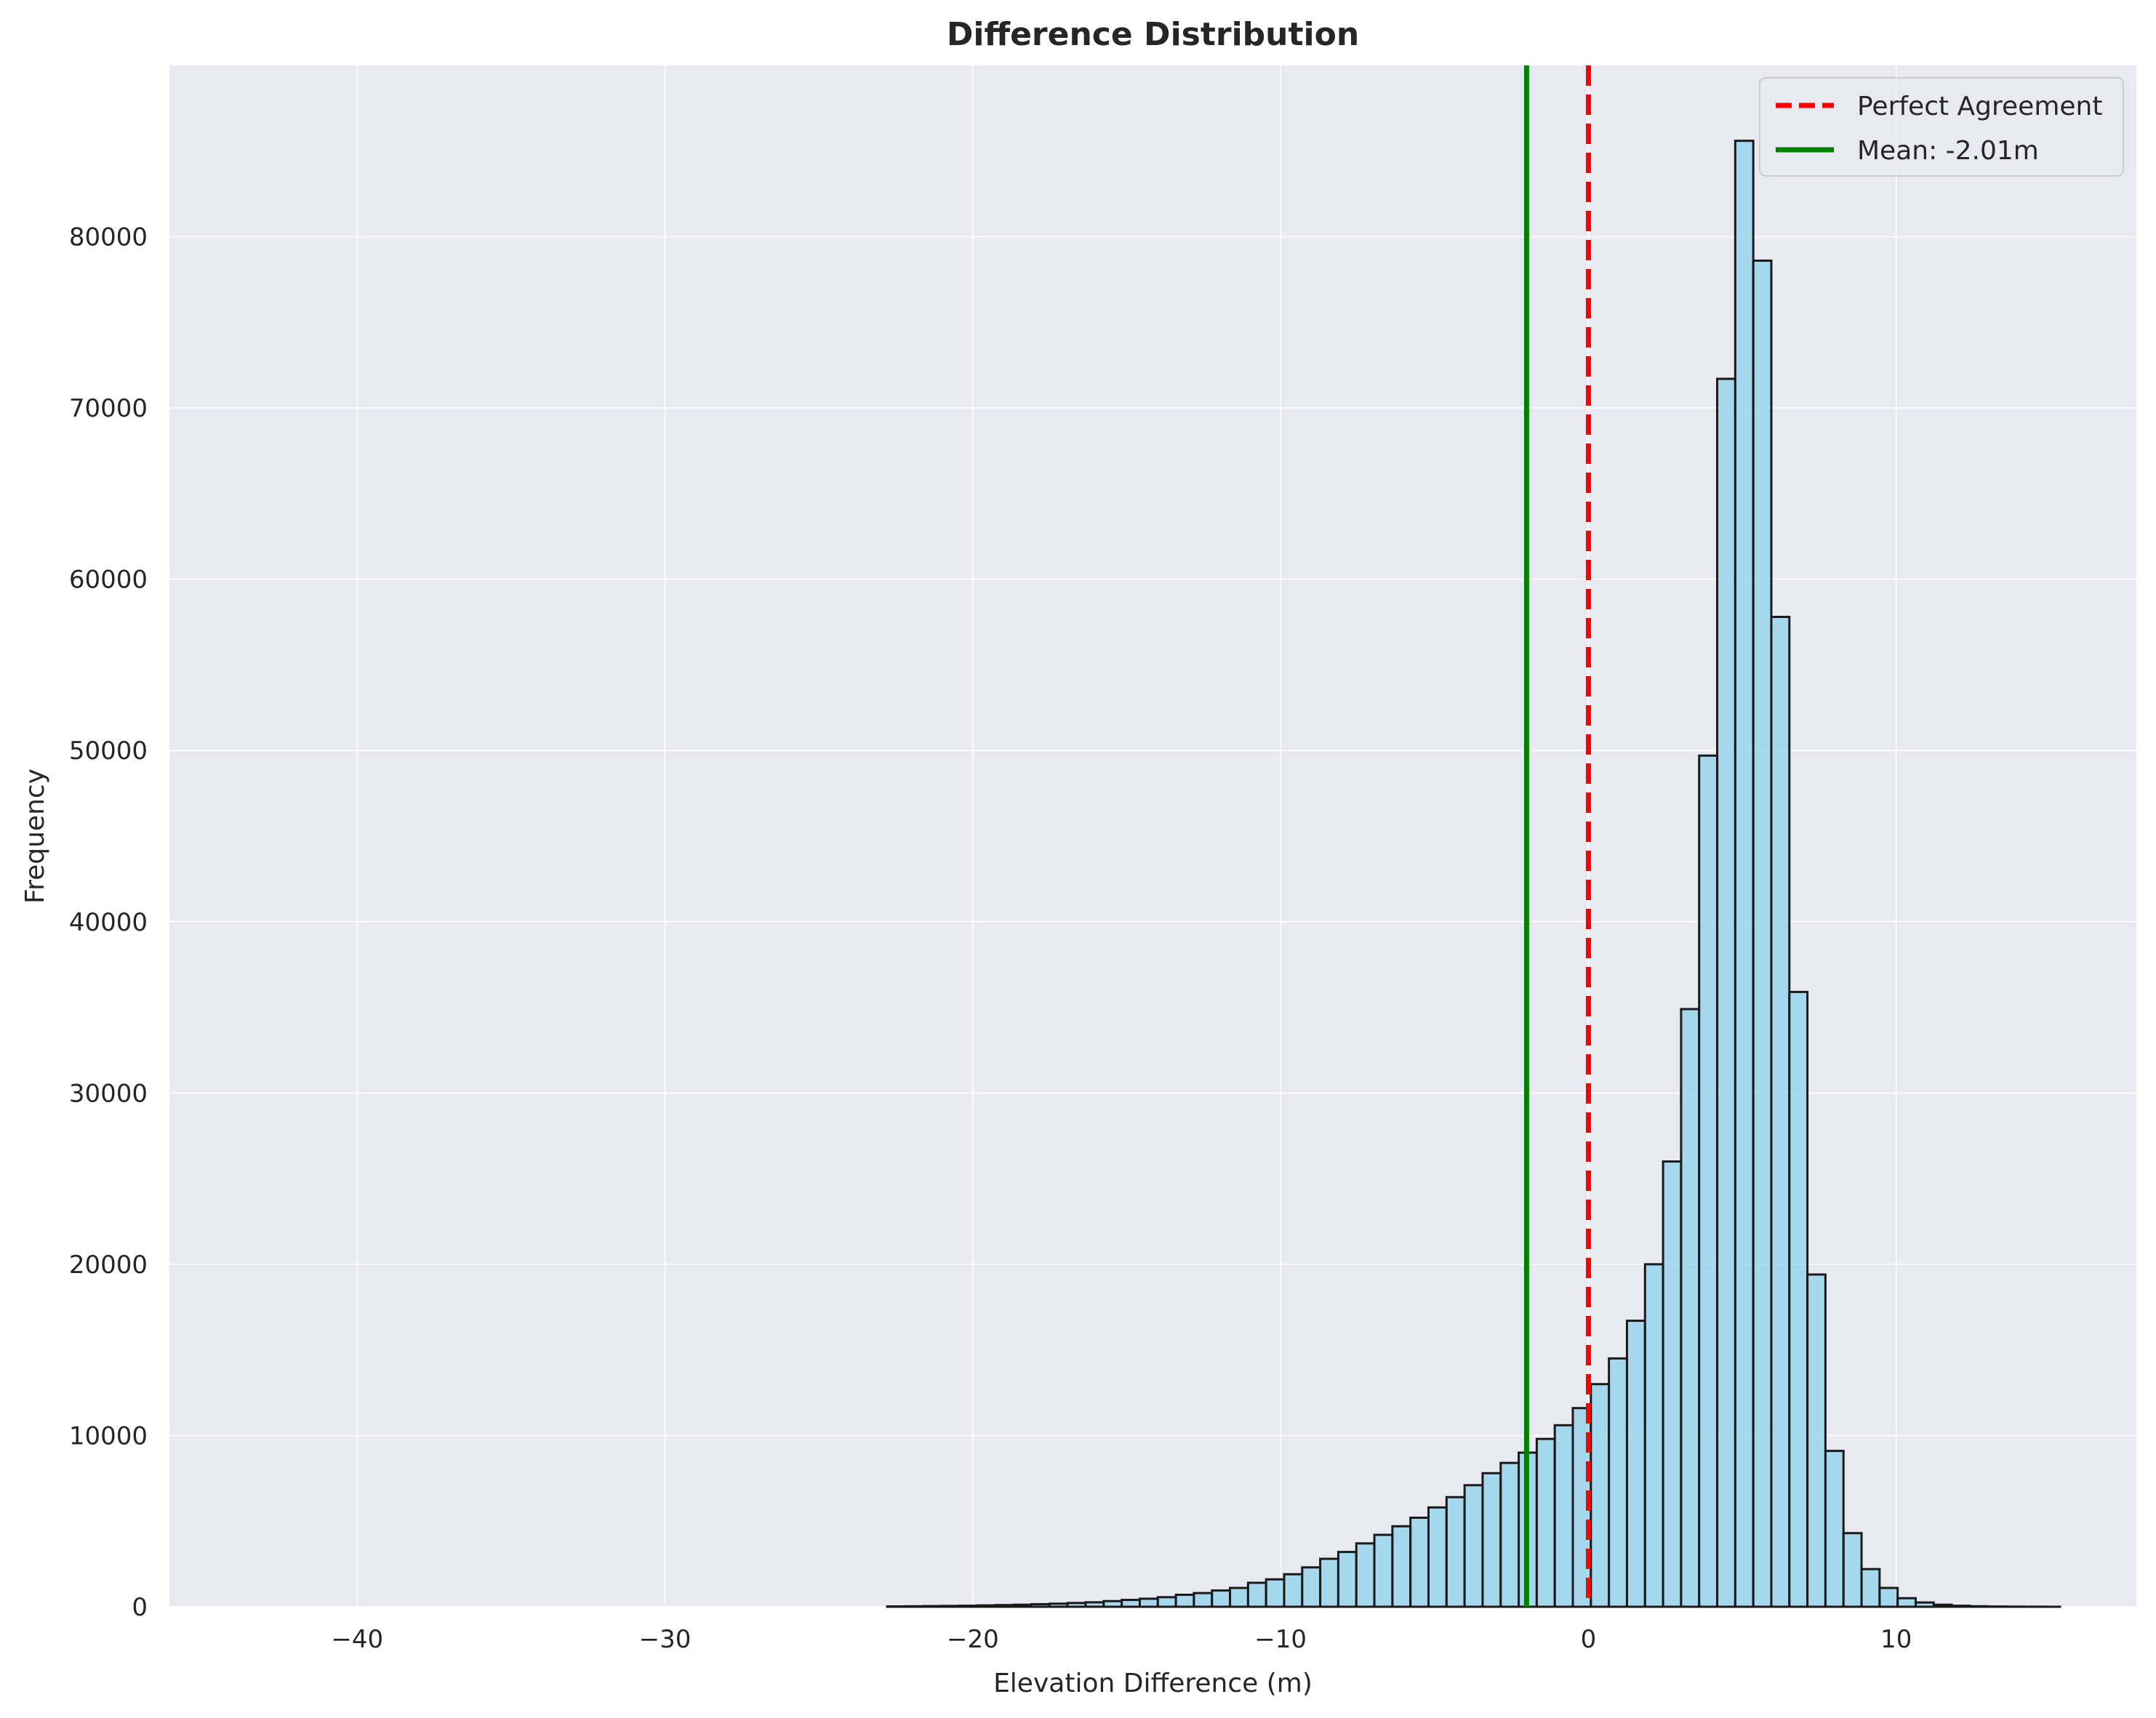 Image resolution: width=2156 pixels, height=1718 pixels. What do you see at coordinates (1589, 1639) in the screenshot?
I see `x-tick-label: 0` at bounding box center [1589, 1639].